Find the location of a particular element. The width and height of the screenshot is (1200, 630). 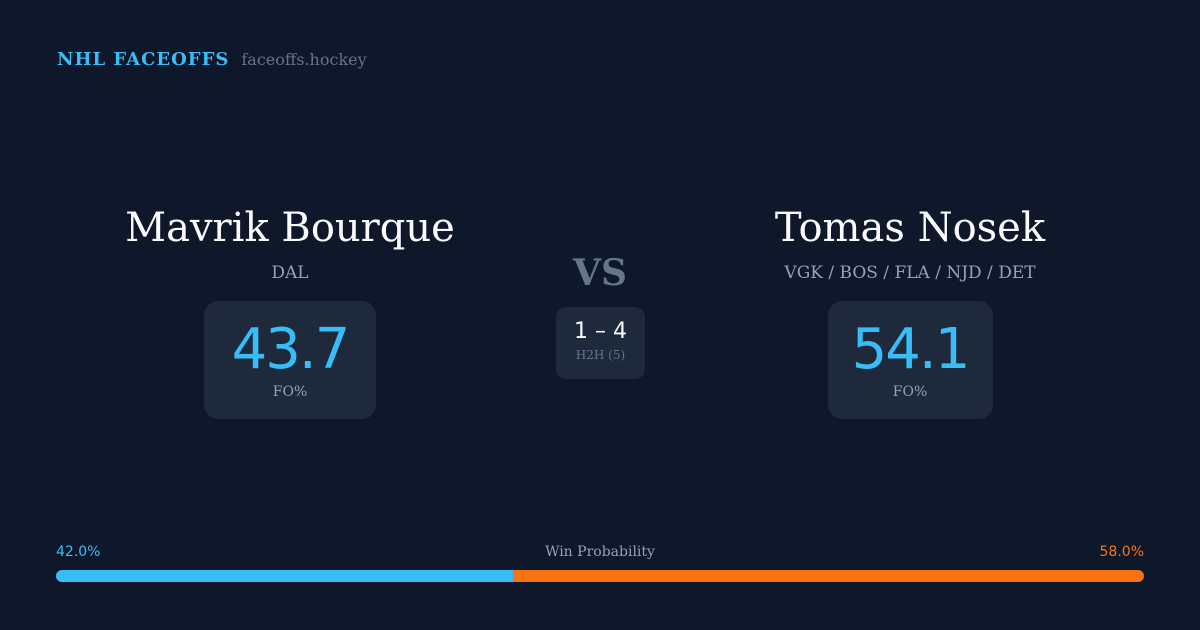

right-fo-card: 54.1 FO% is located at coordinates (910, 360).